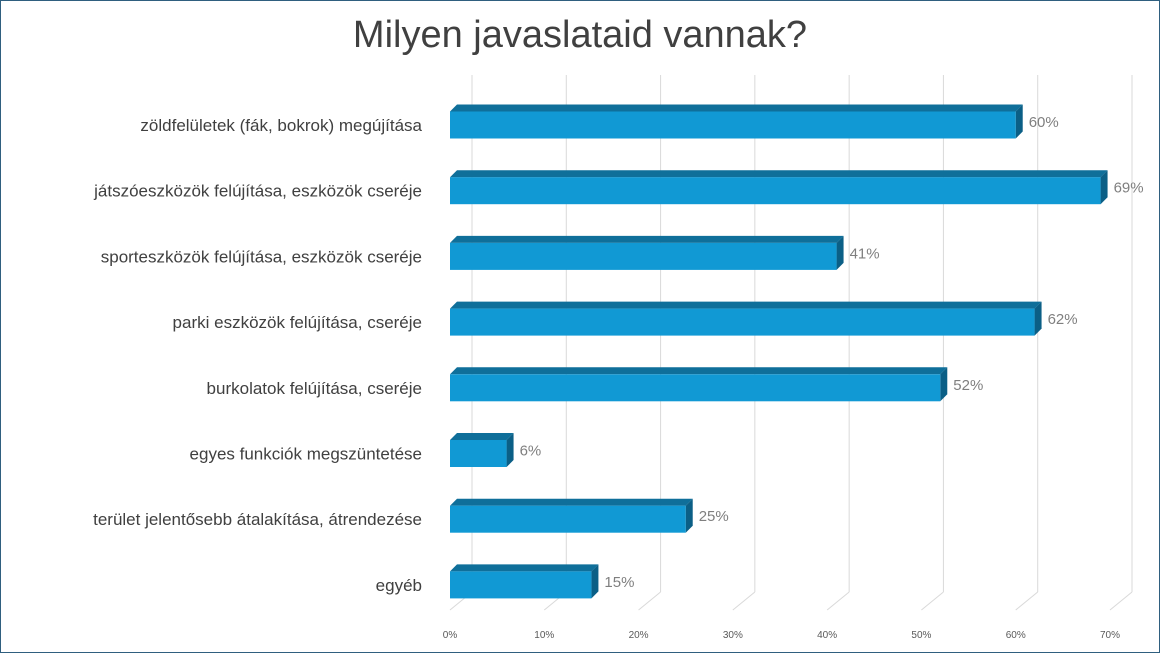 This screenshot has width=1160, height=653. Describe the element at coordinates (1044, 122) in the screenshot. I see `data-label: 60%` at that location.